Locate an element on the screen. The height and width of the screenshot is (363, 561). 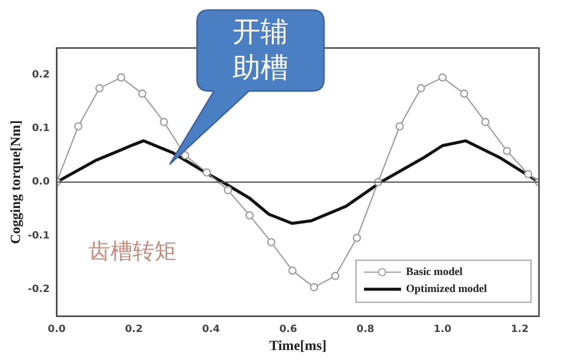
legend-label: Optimized model is located at coordinates (446, 289).